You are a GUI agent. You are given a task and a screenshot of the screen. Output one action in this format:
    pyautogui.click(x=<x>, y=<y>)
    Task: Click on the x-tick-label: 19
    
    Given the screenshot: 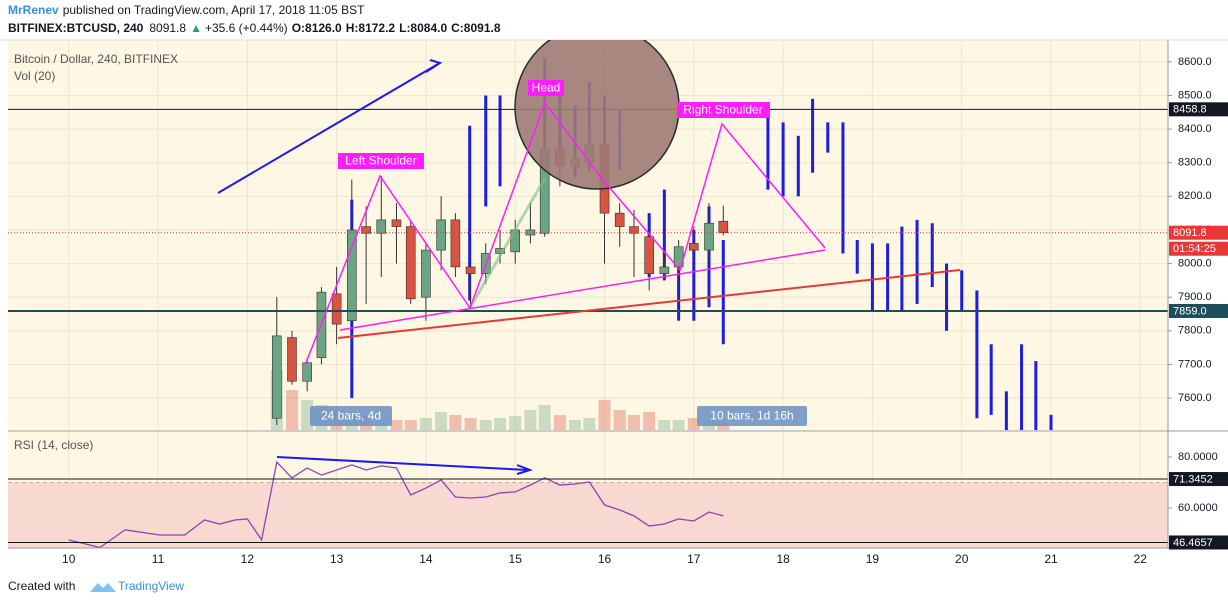 What is the action you would take?
    pyautogui.click(x=873, y=559)
    